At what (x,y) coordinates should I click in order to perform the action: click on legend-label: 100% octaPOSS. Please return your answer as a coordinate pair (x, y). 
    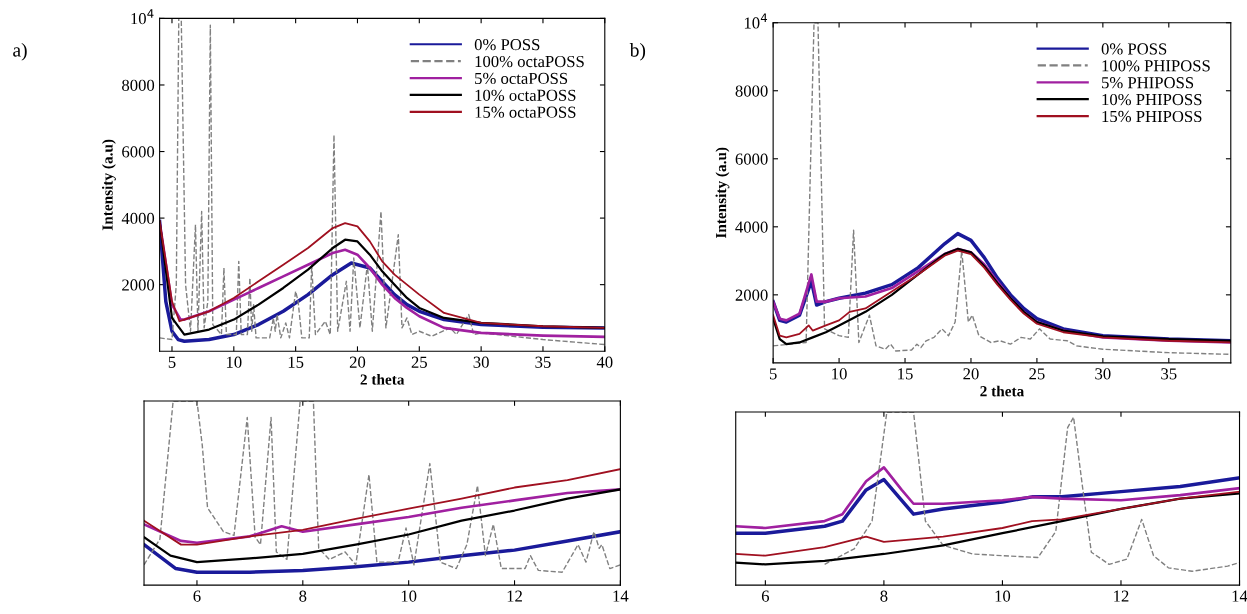
    Looking at the image, I should click on (529, 61).